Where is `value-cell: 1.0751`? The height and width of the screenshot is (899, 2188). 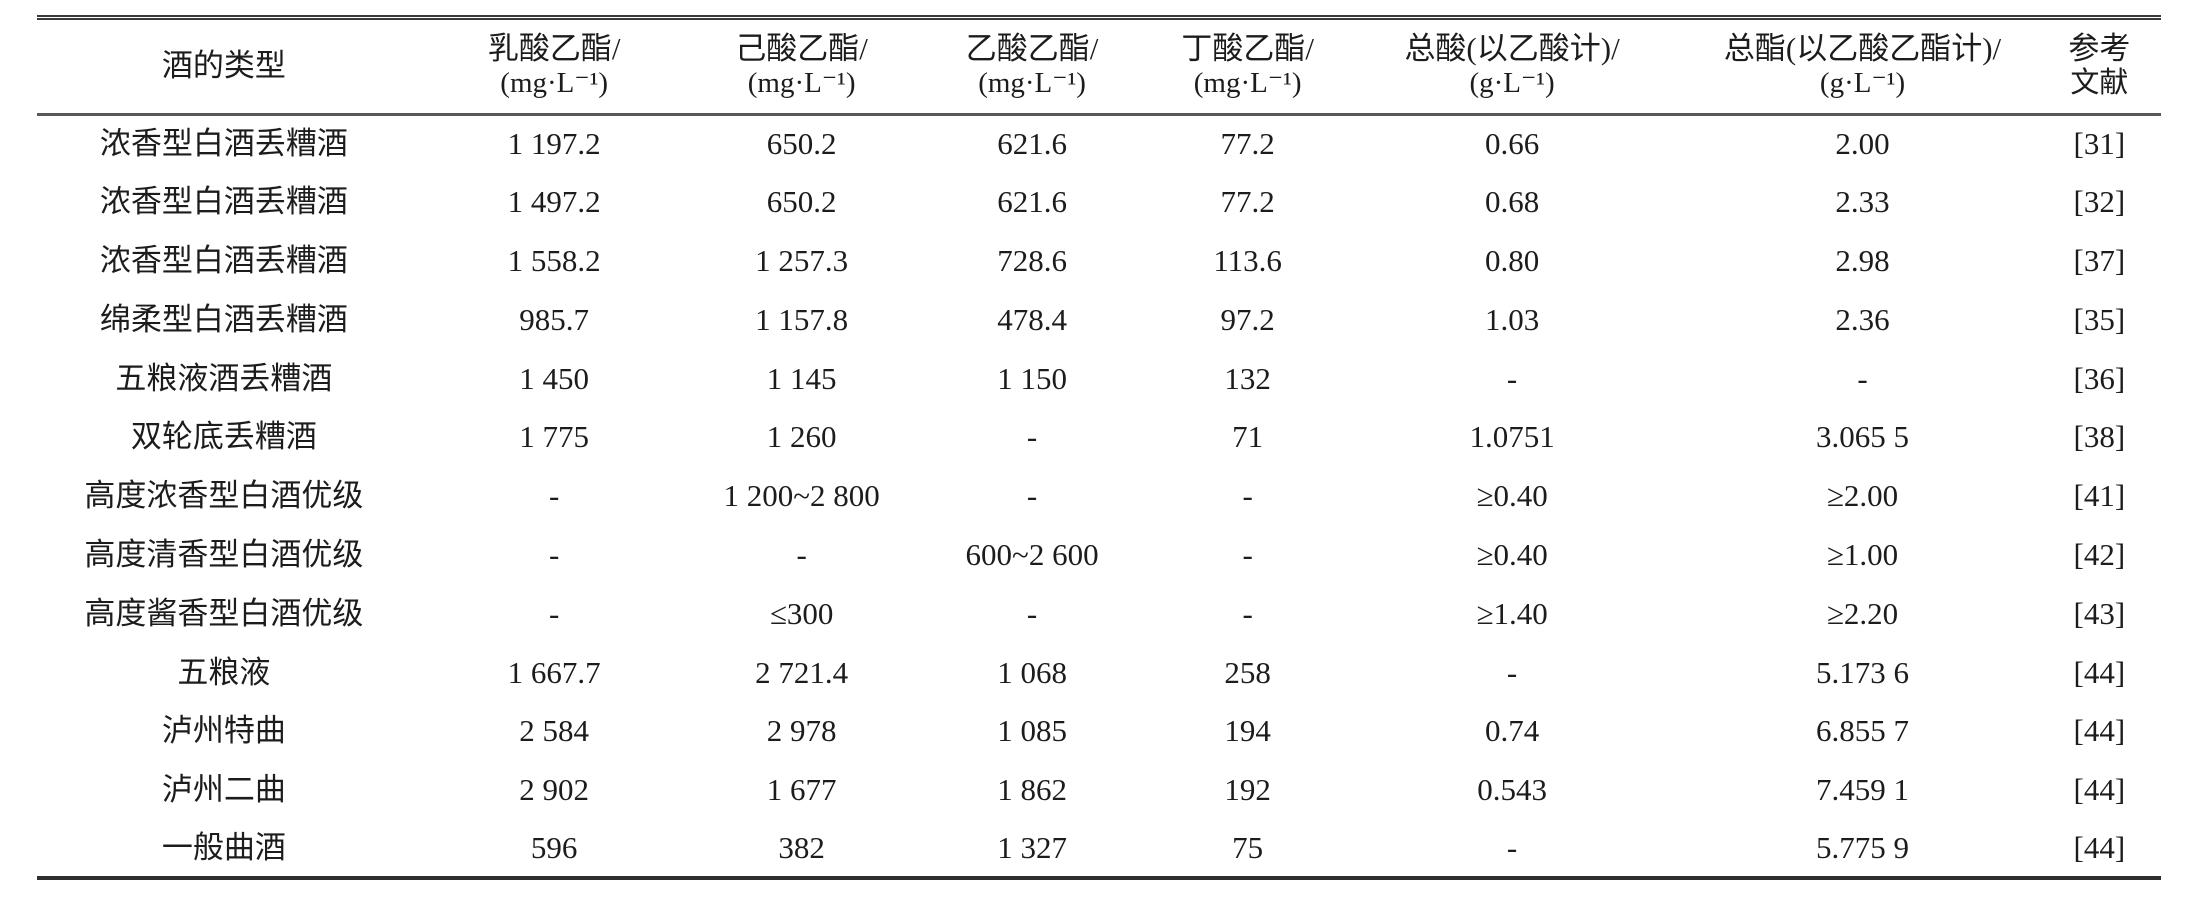 value-cell: 1.0751 is located at coordinates (1512, 437).